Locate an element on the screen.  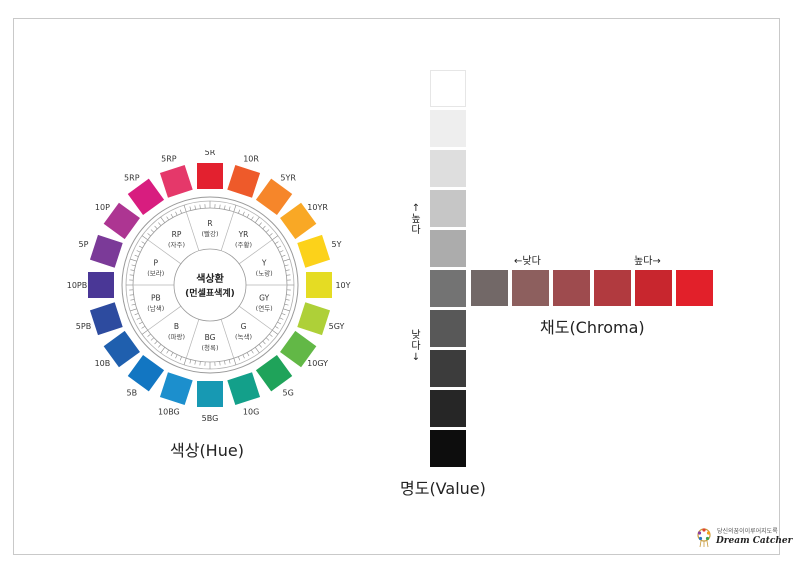
hue-outer-label: 10G is located at coordinates (251, 412).